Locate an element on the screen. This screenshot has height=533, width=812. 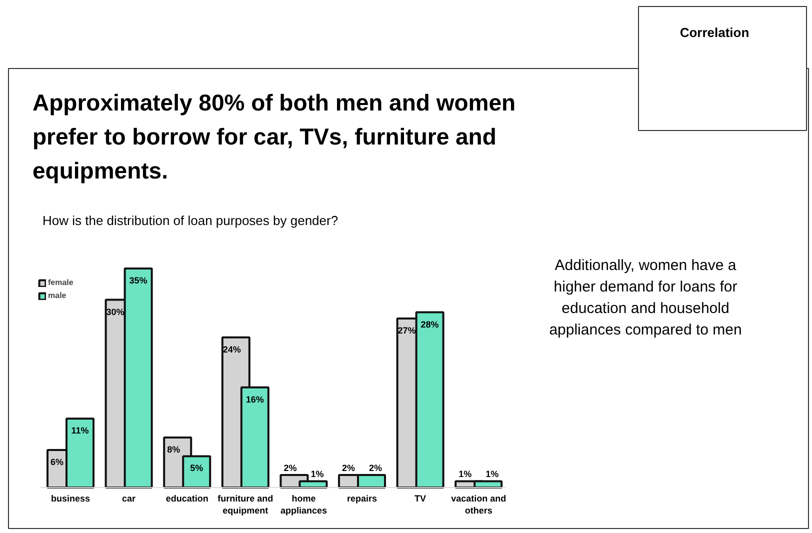
chart-subtitle: How is the distribution of loan purposes by gender? is located at coordinates (190, 220).